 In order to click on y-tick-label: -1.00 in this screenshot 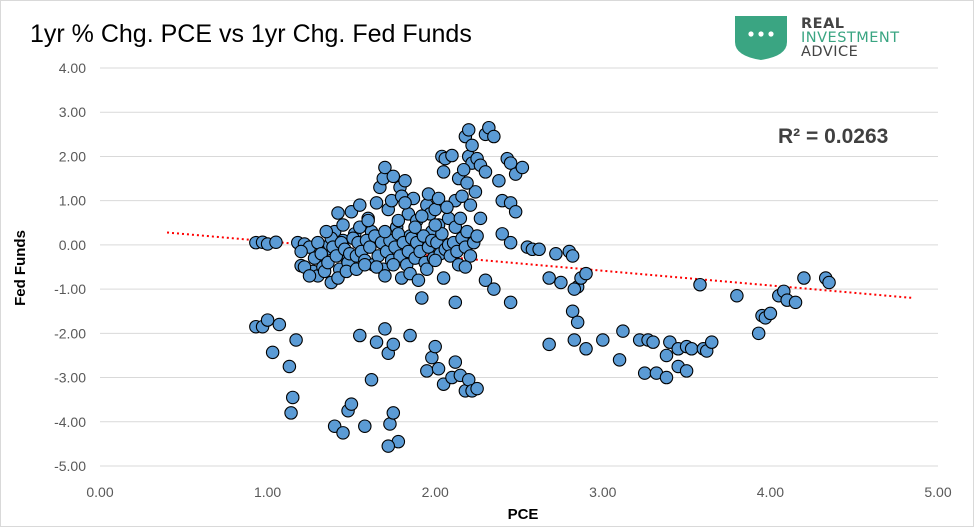, I will do `click(70, 289)`.